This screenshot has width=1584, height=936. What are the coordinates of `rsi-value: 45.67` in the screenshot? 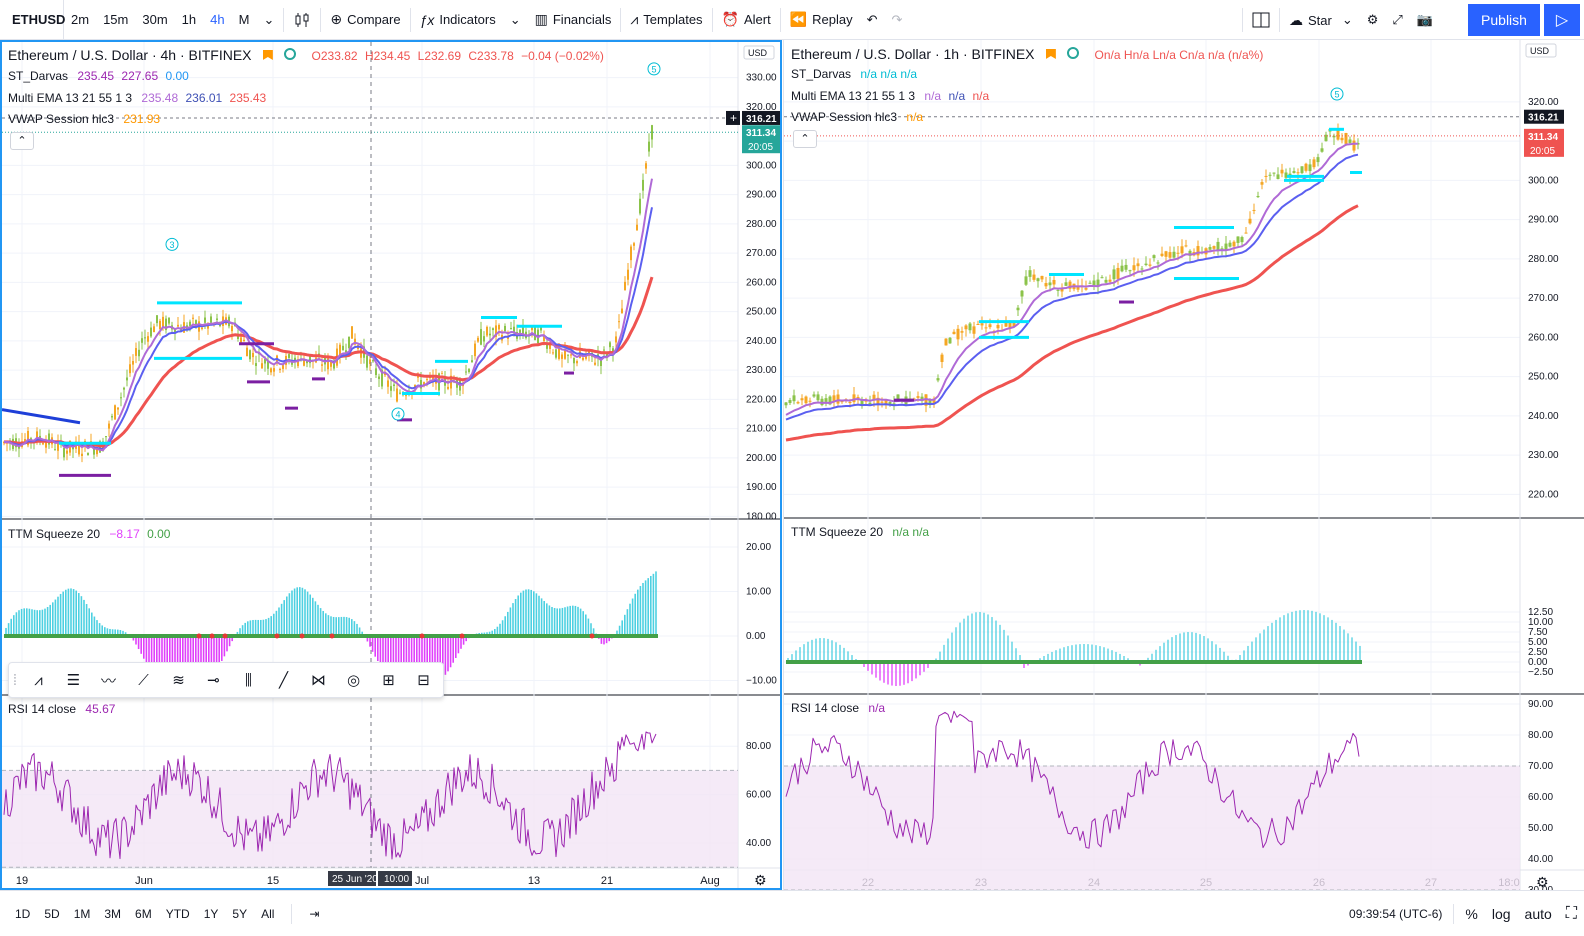 It's located at (100, 709).